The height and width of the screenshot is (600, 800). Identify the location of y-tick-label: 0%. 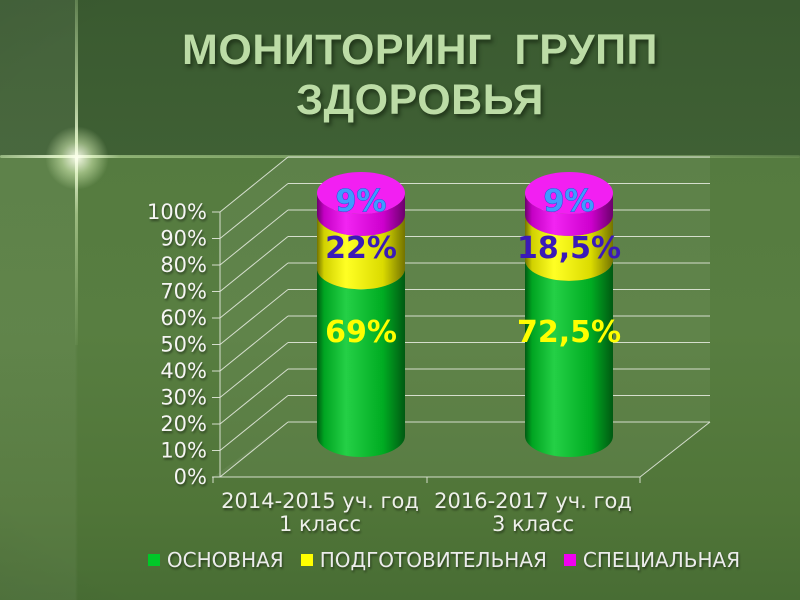
(190, 477).